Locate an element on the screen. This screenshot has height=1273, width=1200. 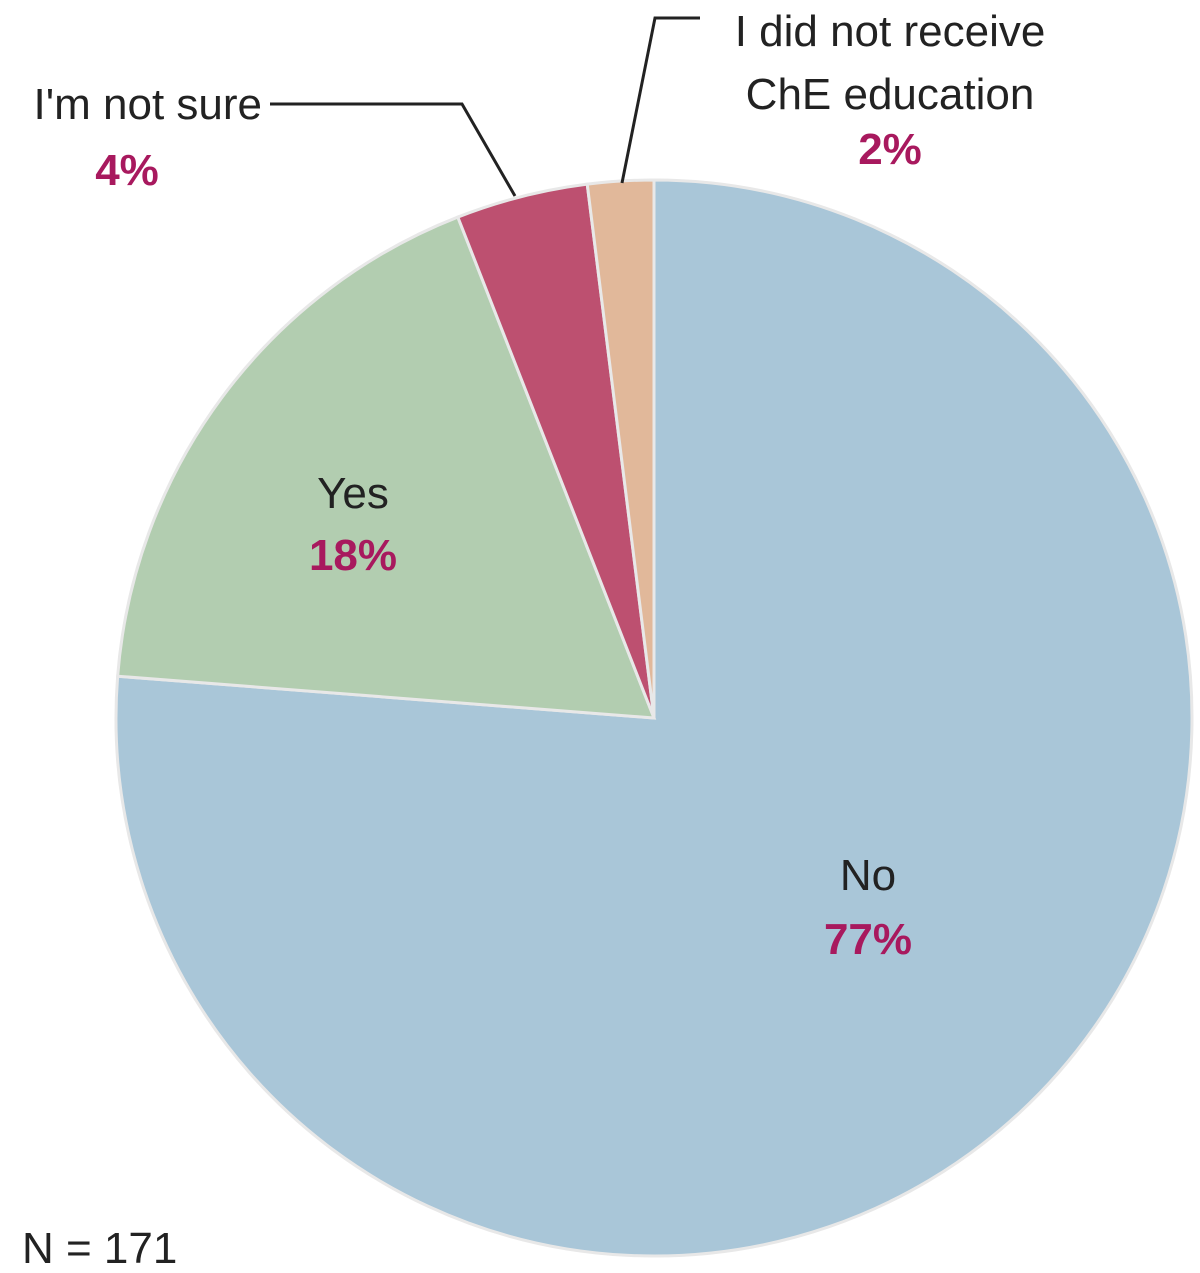
slice-label: Yes is located at coordinates (353, 493).